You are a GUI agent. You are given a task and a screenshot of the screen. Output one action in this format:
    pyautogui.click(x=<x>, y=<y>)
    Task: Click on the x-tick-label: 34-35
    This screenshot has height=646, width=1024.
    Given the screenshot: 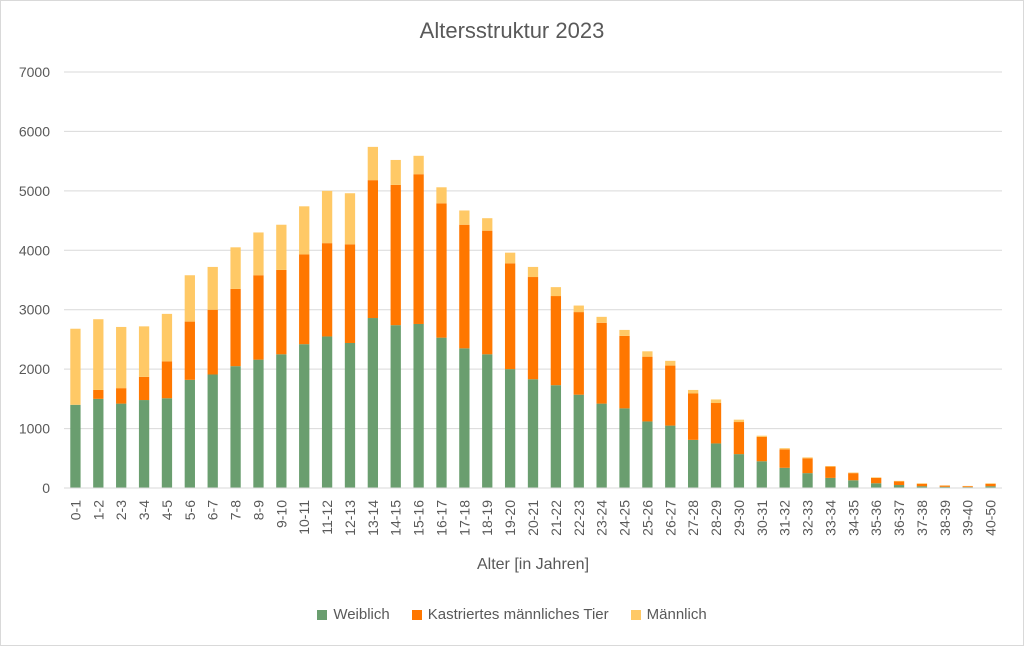 What is the action you would take?
    pyautogui.click(x=853, y=518)
    